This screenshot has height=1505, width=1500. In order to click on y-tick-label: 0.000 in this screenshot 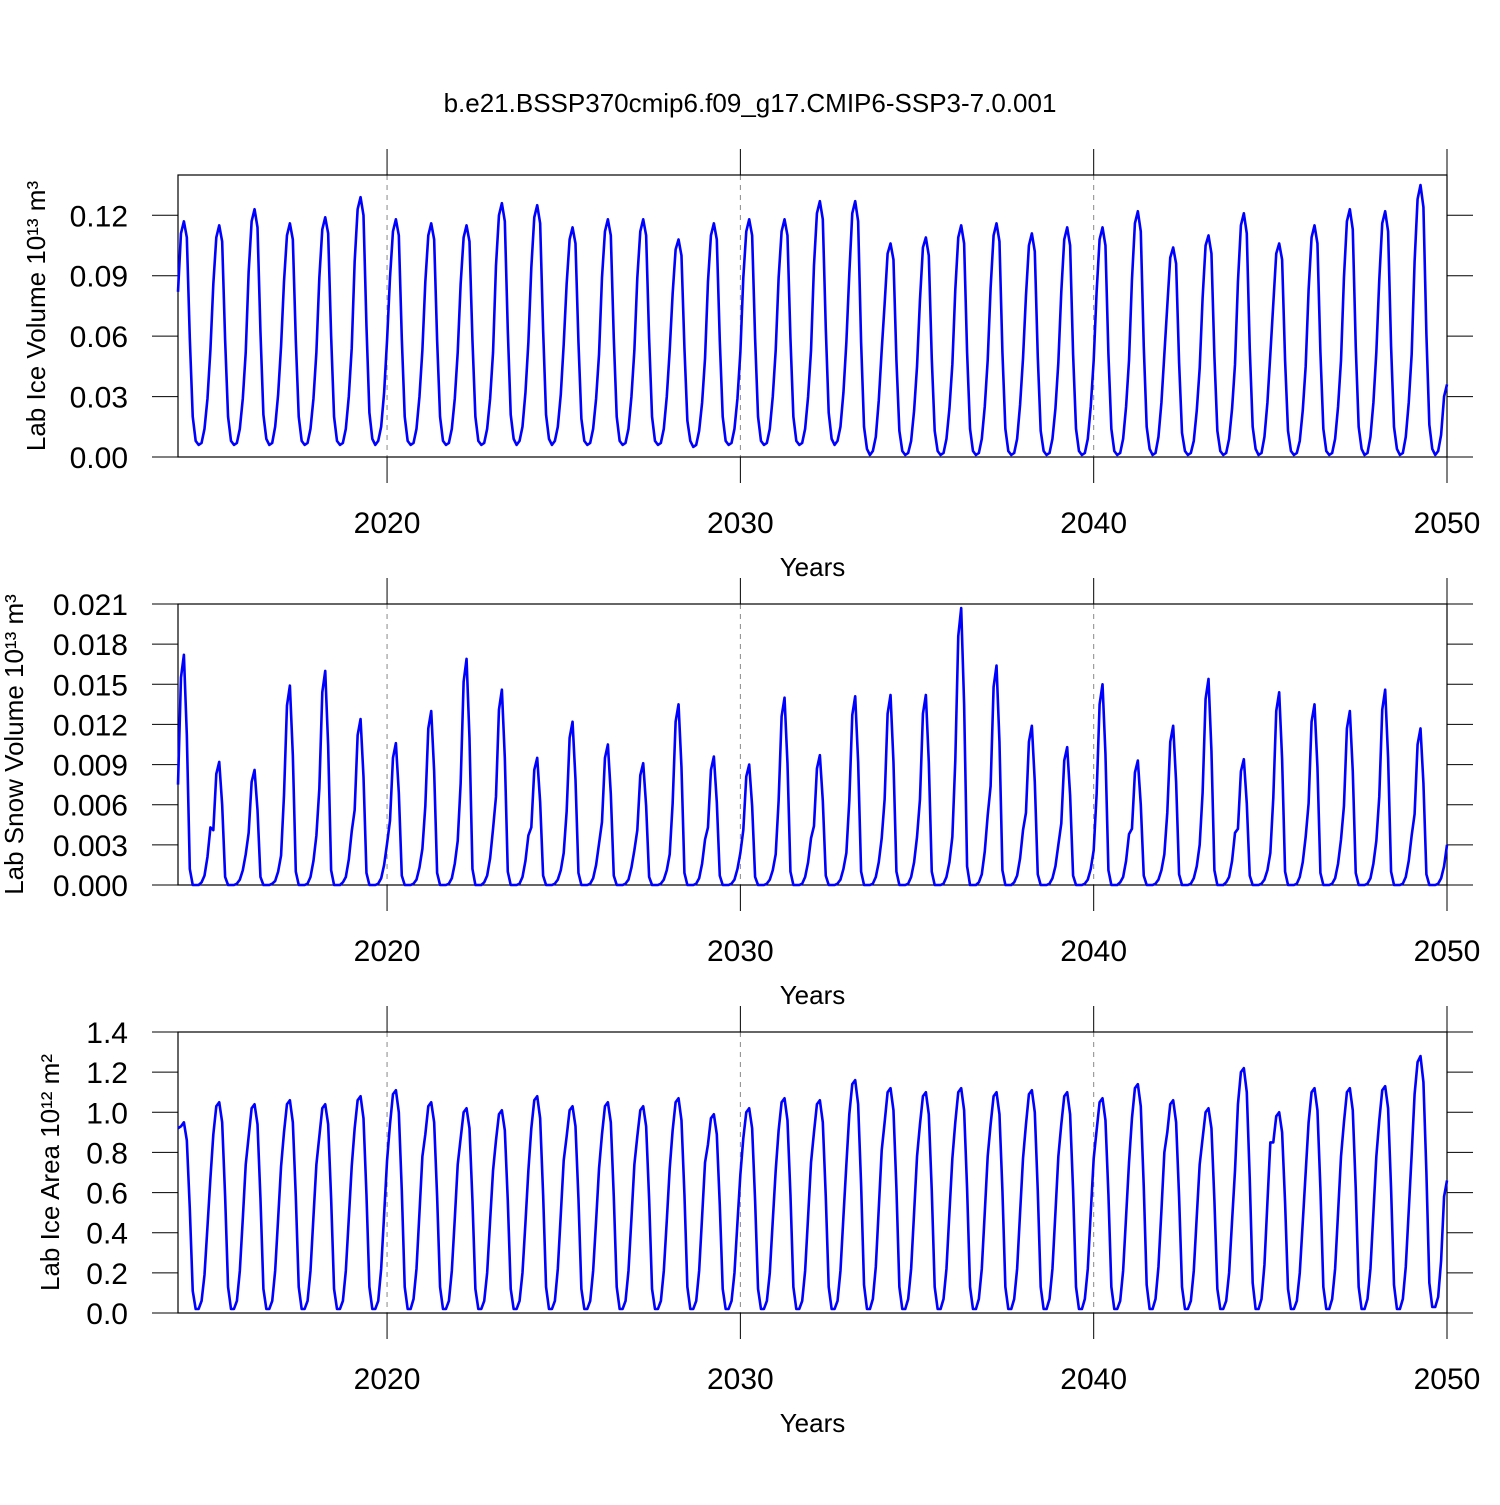, I will do `click(90, 886)`.